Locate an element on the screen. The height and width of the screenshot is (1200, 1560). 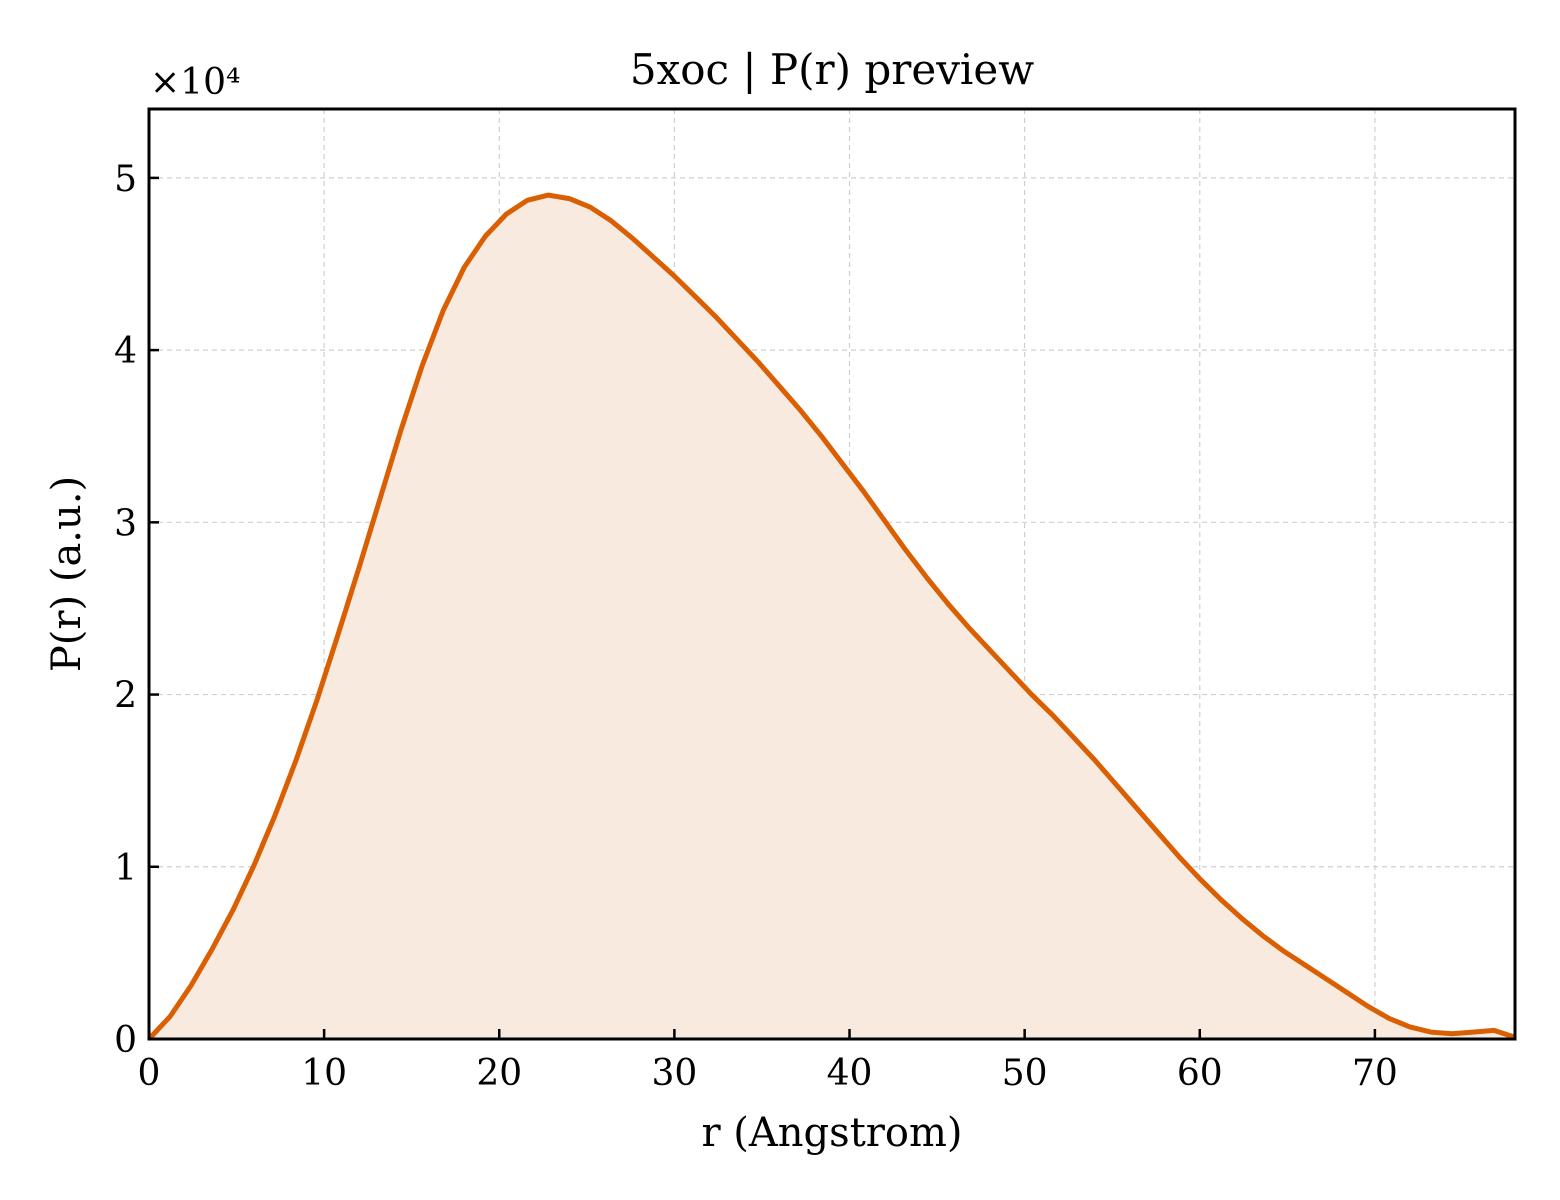
x-tick-label: 50 is located at coordinates (1025, 1073).